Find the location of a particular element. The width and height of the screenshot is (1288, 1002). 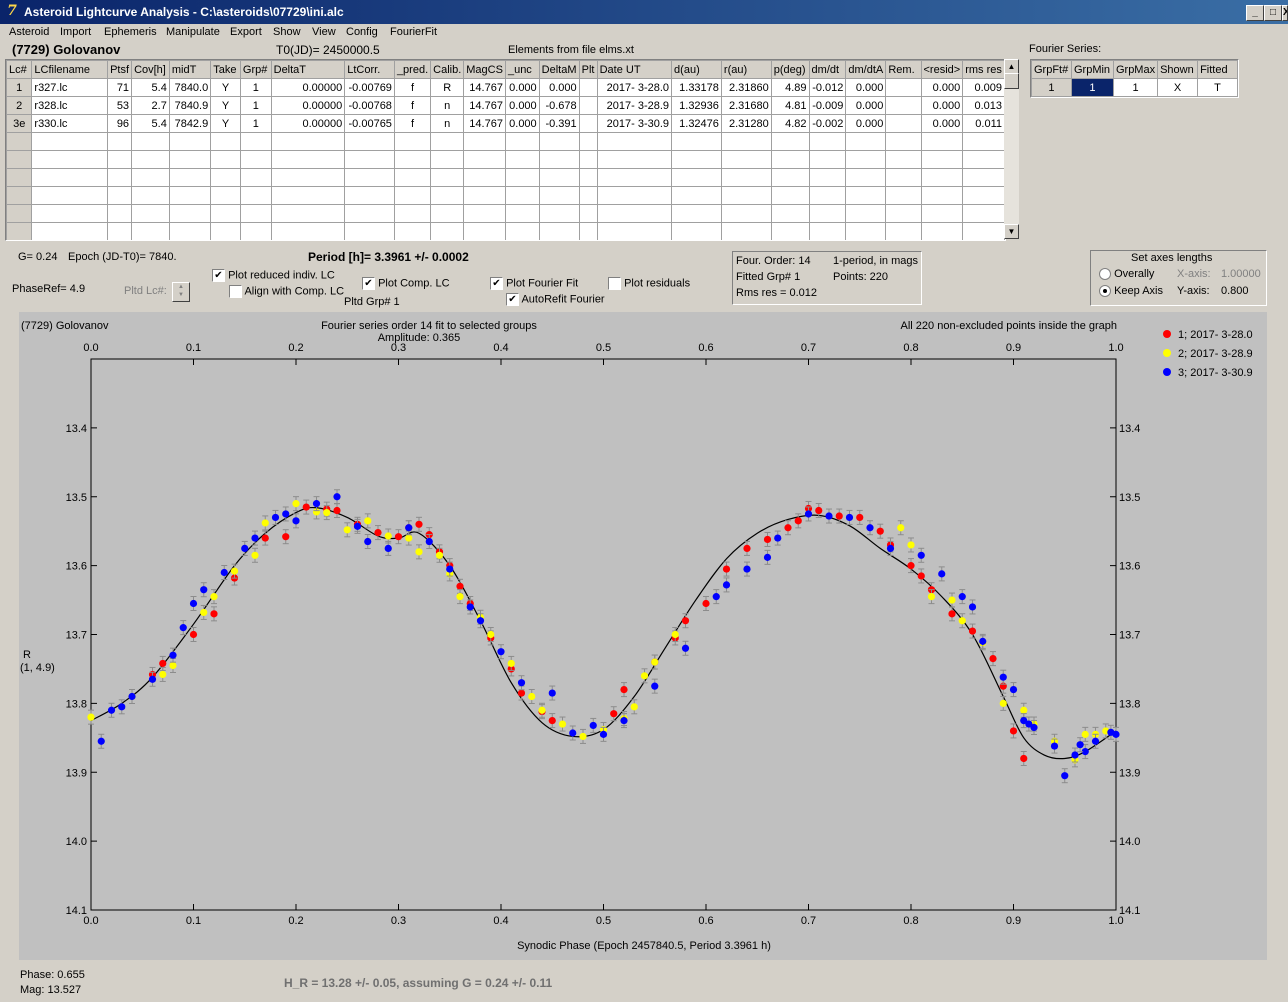

table-cell: 2017- 3-30.9 is located at coordinates (634, 123).